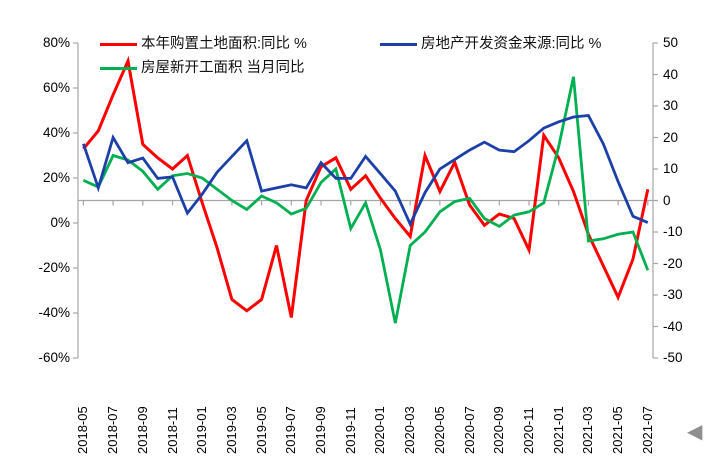 Image resolution: width=705 pixels, height=456 pixels. I want to click on y-axis-right-label: 0, so click(667, 200).